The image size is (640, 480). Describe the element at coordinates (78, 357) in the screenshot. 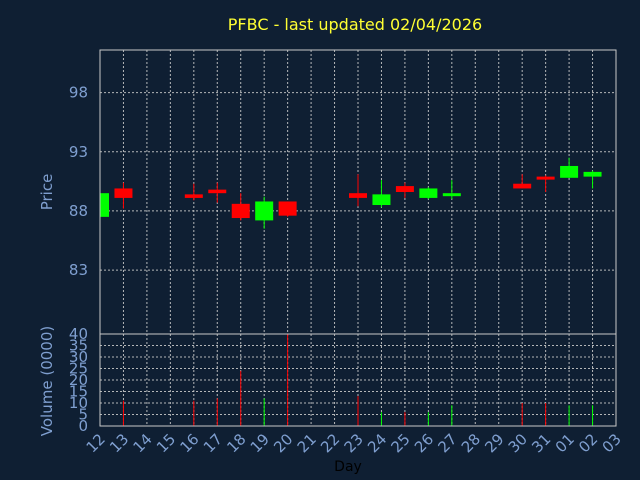

I see `volume-tick-label: 30` at that location.